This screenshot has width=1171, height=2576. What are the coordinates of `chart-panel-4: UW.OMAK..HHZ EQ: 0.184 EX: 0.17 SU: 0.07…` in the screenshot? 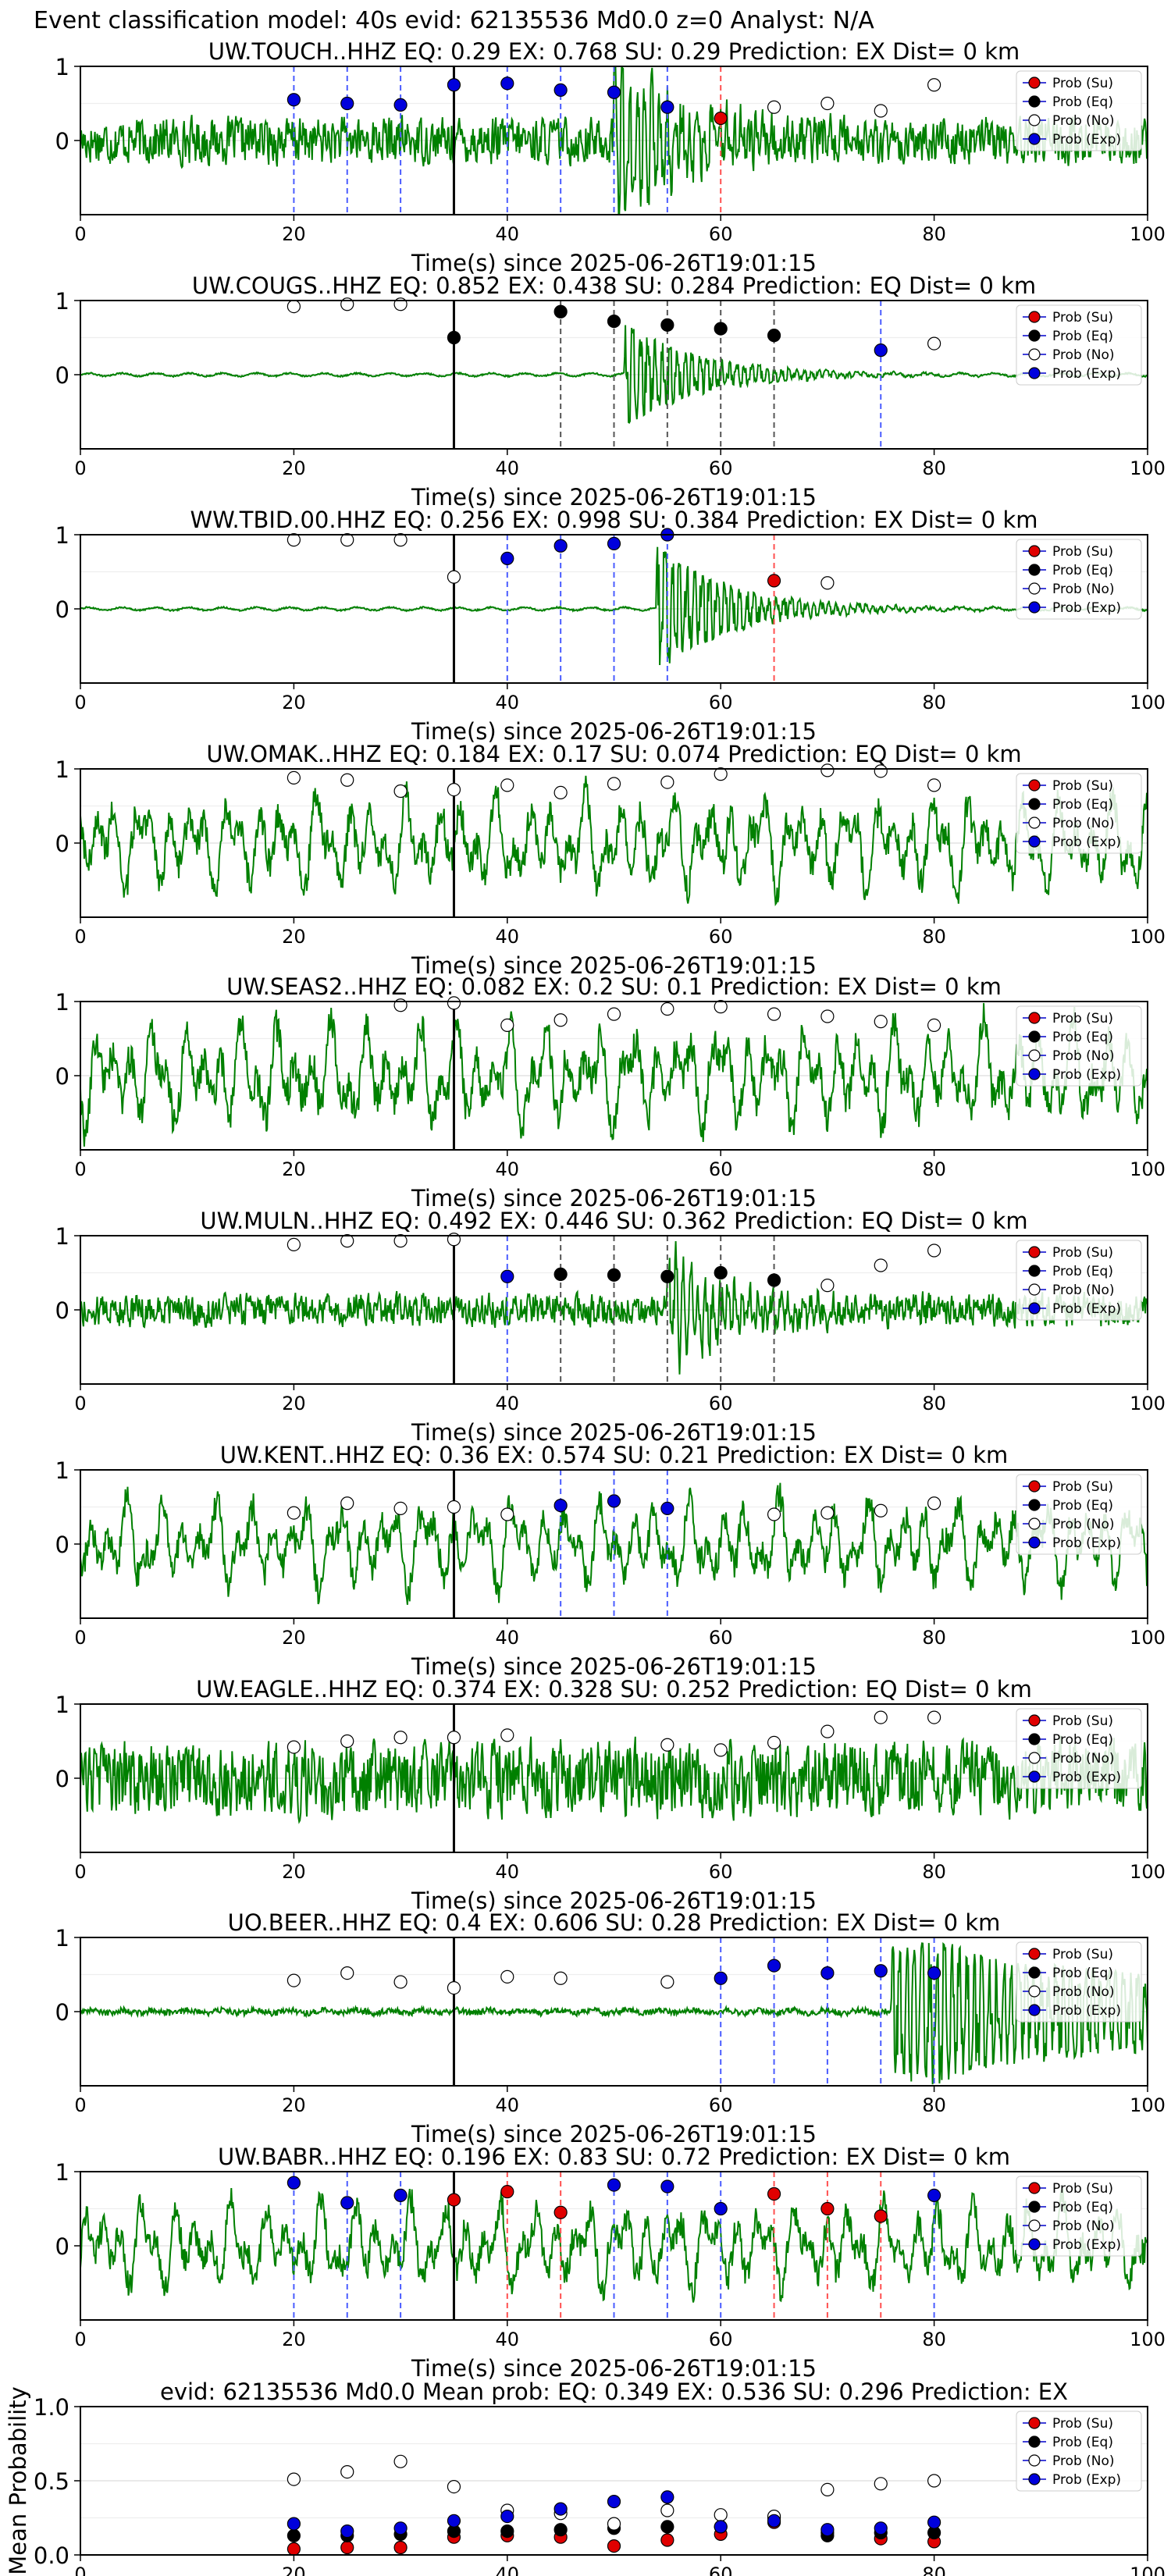 It's located at (610, 860).